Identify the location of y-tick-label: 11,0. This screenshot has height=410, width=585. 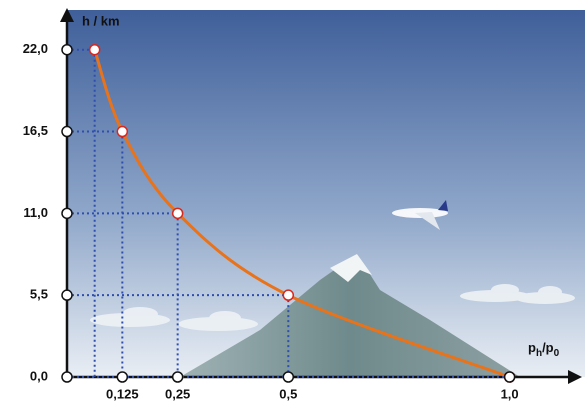
(35, 212).